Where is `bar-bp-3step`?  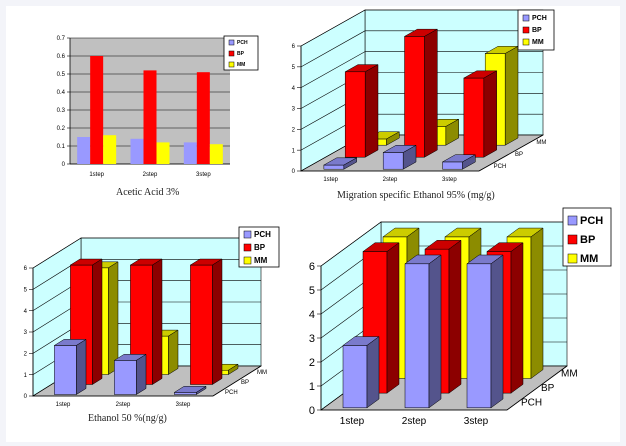 bar-bp-3step is located at coordinates (203, 118).